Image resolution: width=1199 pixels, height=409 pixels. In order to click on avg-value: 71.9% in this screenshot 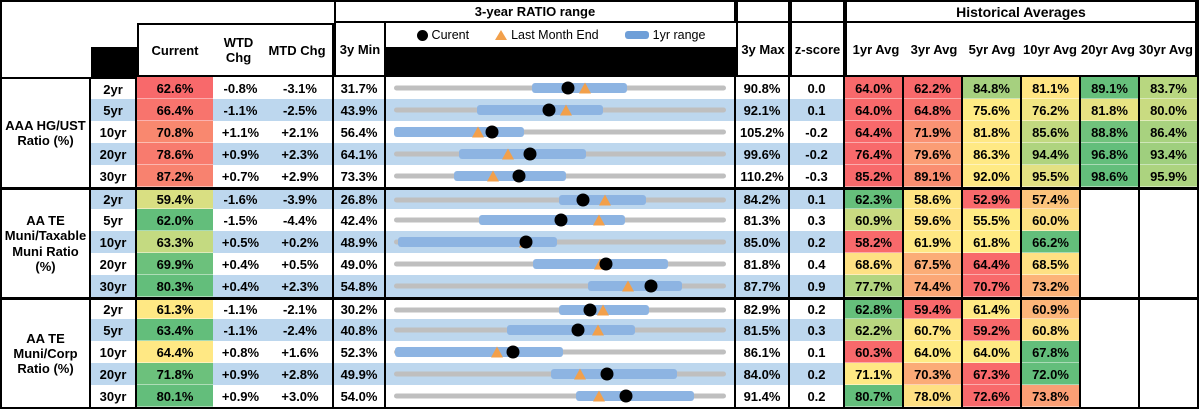, I will do `click(933, 132)`.